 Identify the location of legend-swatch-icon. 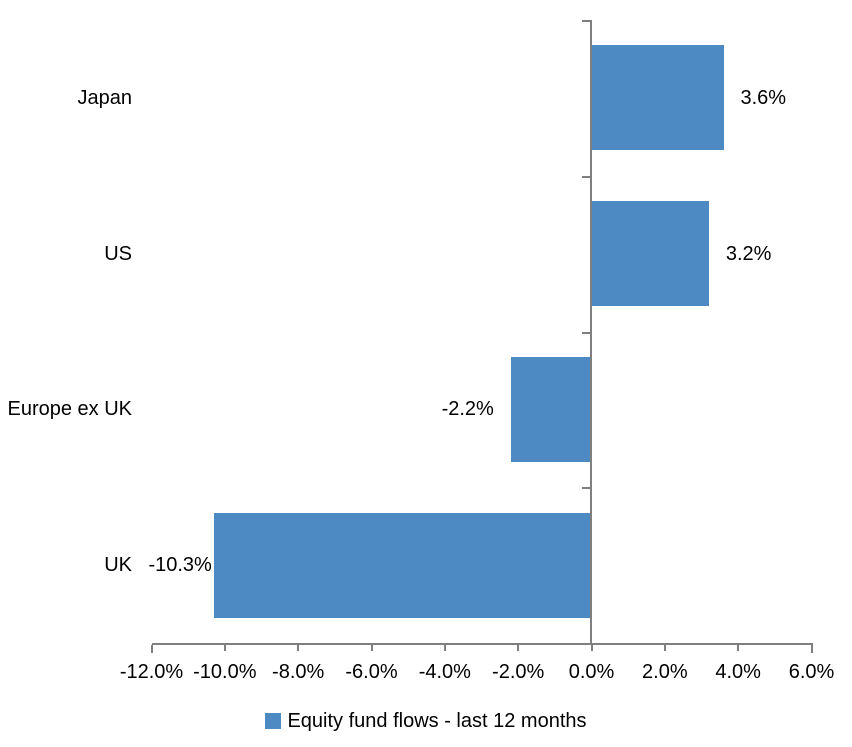
(273, 721).